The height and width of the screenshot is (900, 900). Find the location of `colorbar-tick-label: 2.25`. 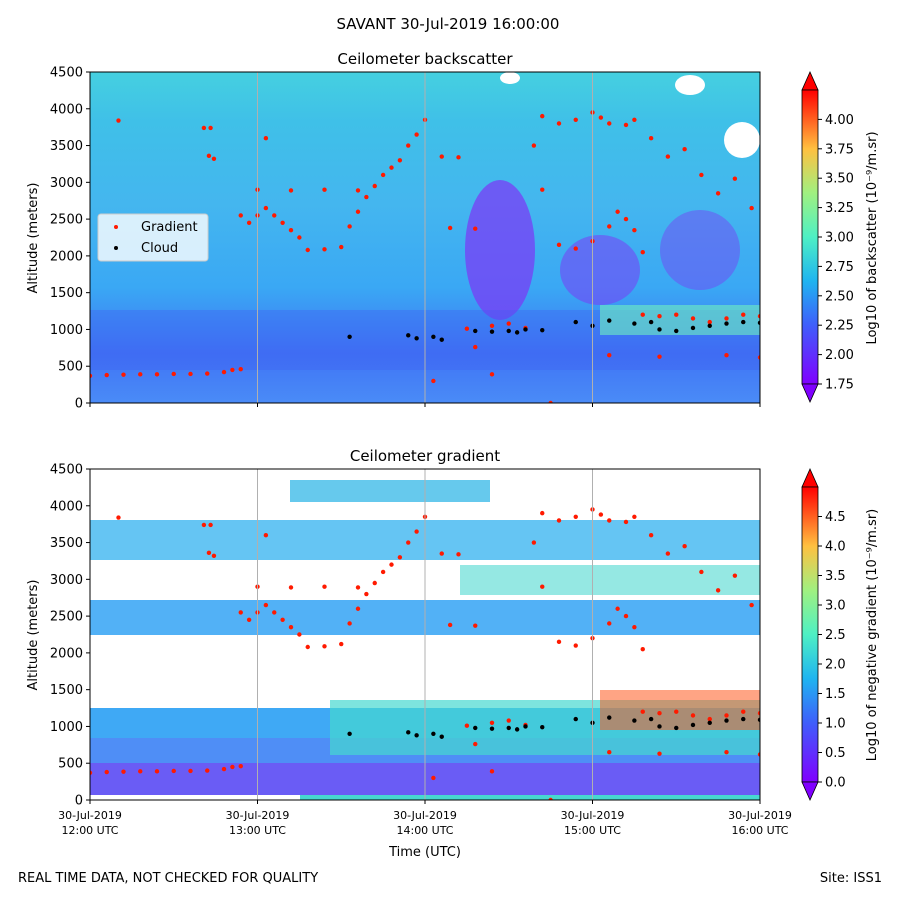

colorbar-tick-label: 2.25 is located at coordinates (839, 326).